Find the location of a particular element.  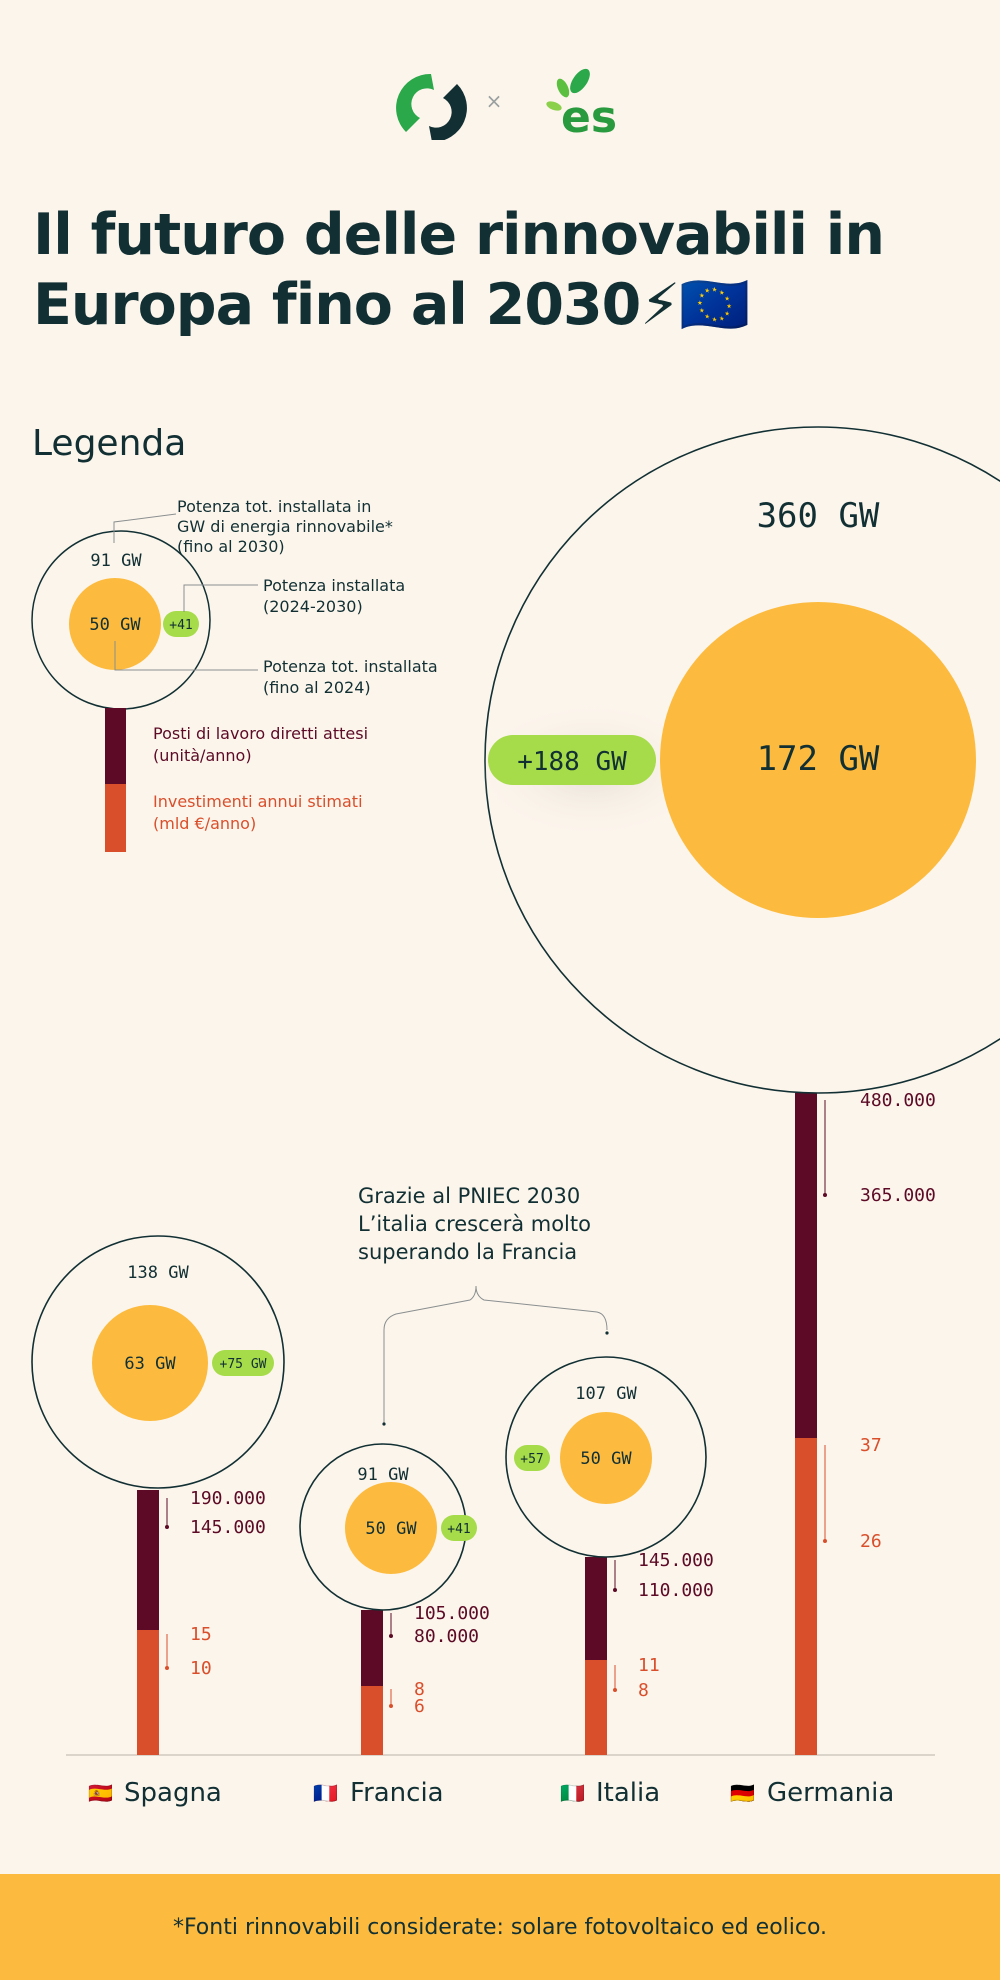

base-capacity-label: 172 GW is located at coordinates (818, 759).